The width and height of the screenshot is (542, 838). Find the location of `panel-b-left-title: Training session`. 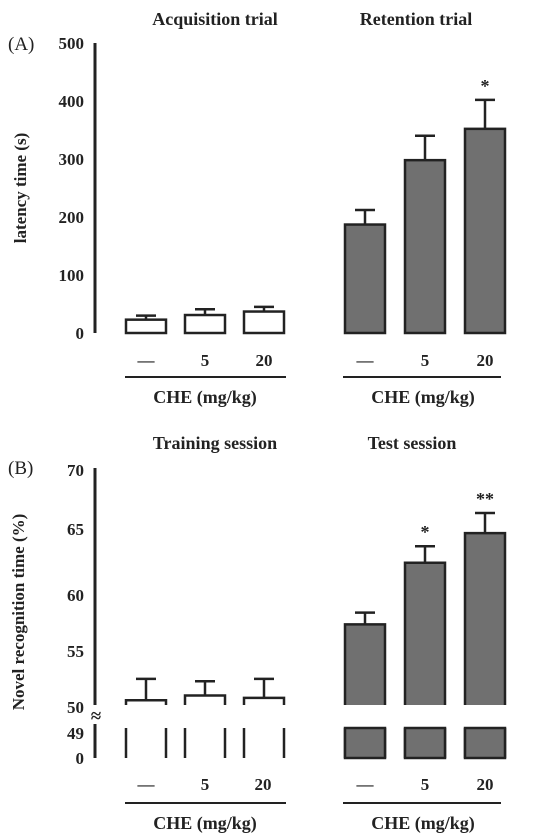

panel-b-left-title: Training session is located at coordinates (215, 443).